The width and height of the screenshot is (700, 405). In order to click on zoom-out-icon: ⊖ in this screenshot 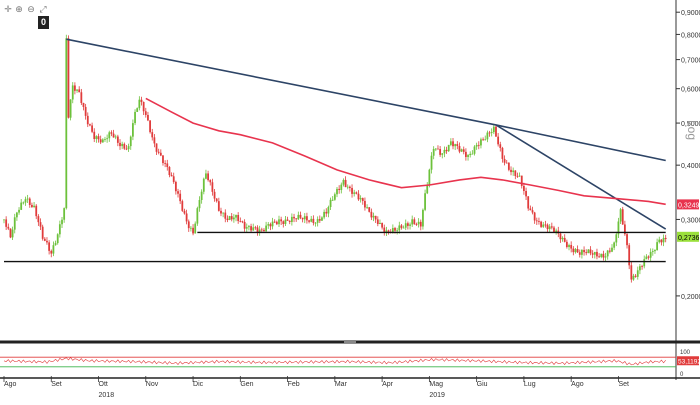, I will do `click(31, 10)`.